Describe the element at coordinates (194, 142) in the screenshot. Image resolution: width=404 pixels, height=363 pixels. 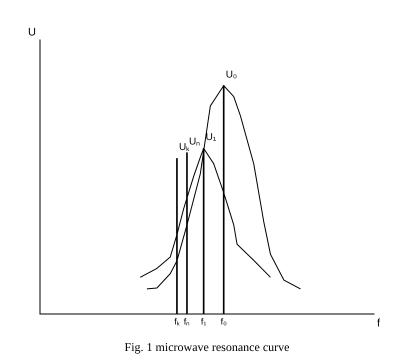
I see `annotation: Uₙ` at that location.